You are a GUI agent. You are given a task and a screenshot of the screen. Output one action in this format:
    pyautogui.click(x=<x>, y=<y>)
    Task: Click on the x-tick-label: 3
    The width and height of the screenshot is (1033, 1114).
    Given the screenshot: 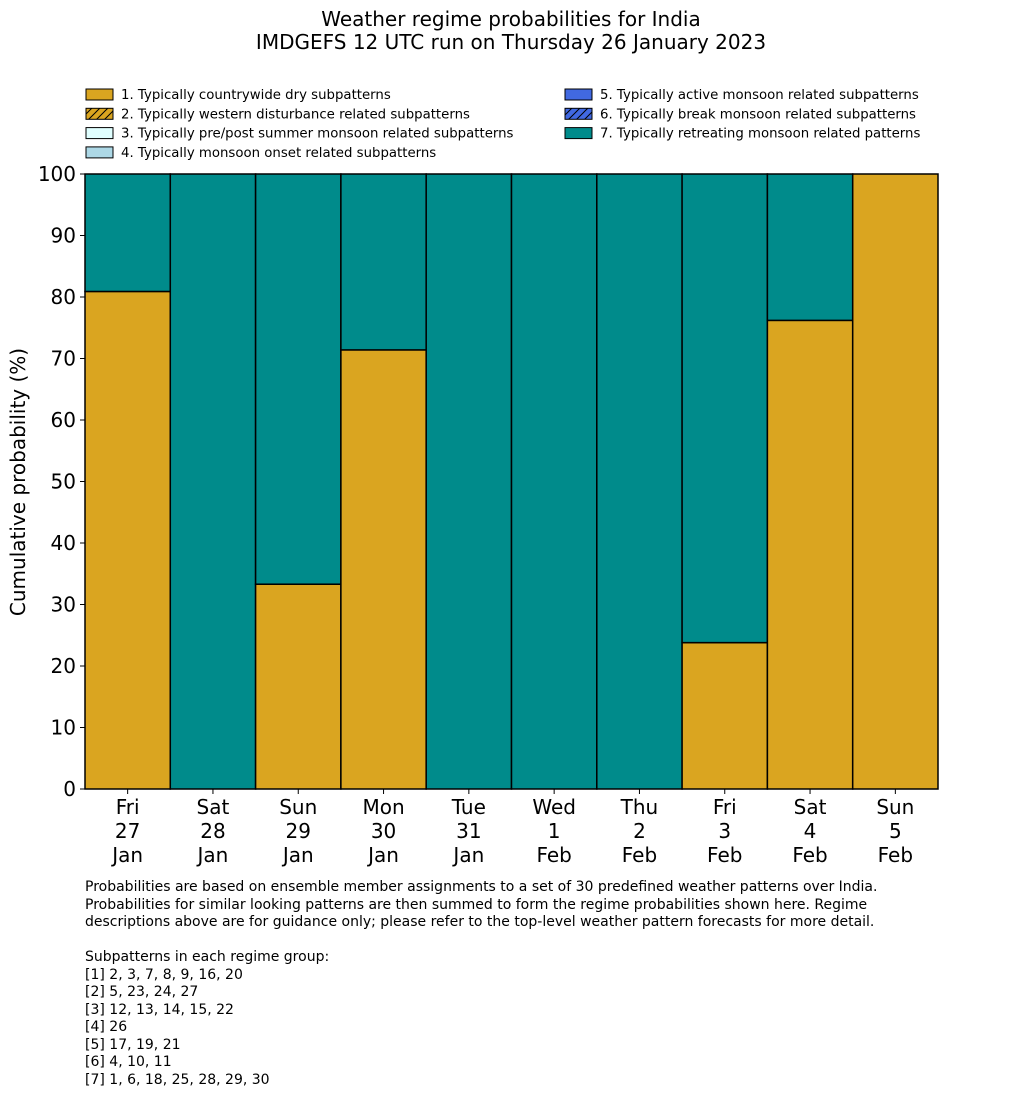 What is the action you would take?
    pyautogui.click(x=724, y=831)
    